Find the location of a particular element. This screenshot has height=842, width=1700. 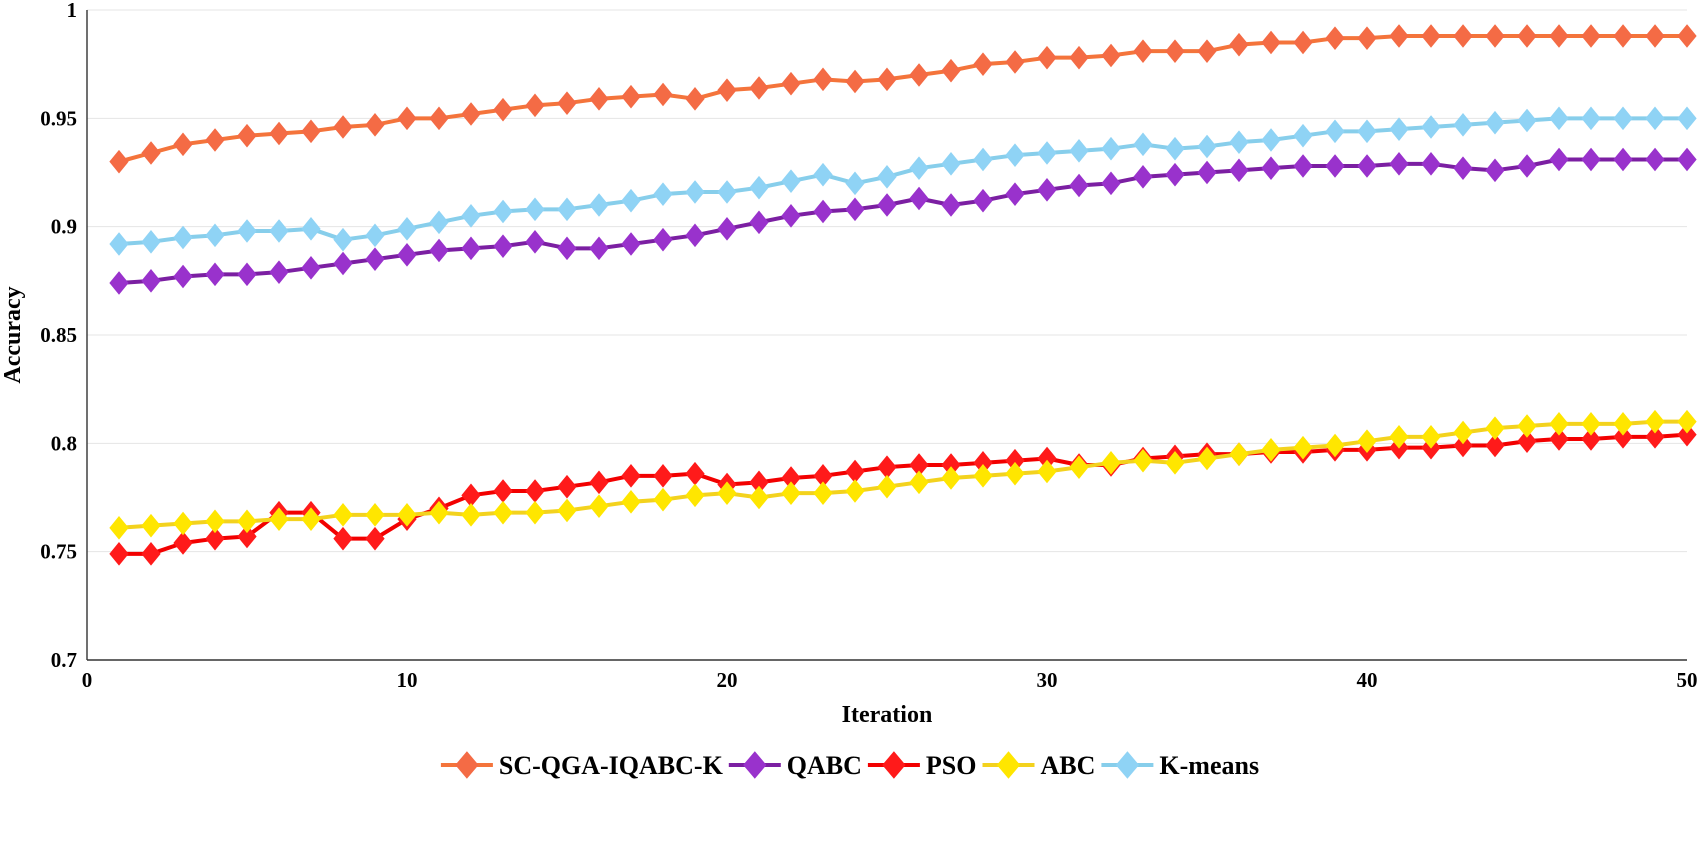

legend-marker-pso is located at coordinates (894, 765).